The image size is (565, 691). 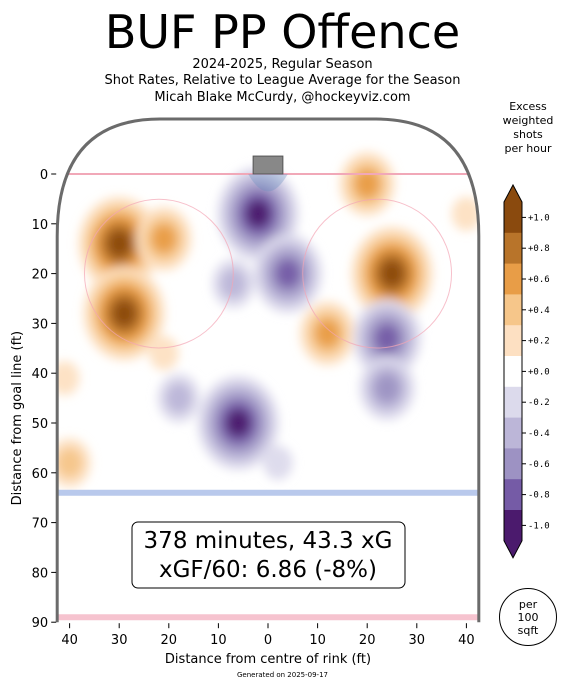 I want to click on faceoff-circle-right, so click(x=377, y=273).